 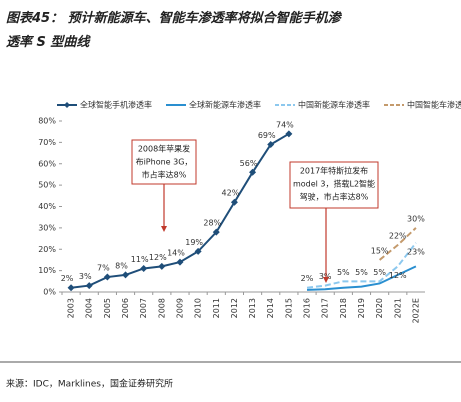 What do you see at coordinates (225, 105) in the screenshot?
I see `legend-label: 全球新能源车渗透率` at bounding box center [225, 105].